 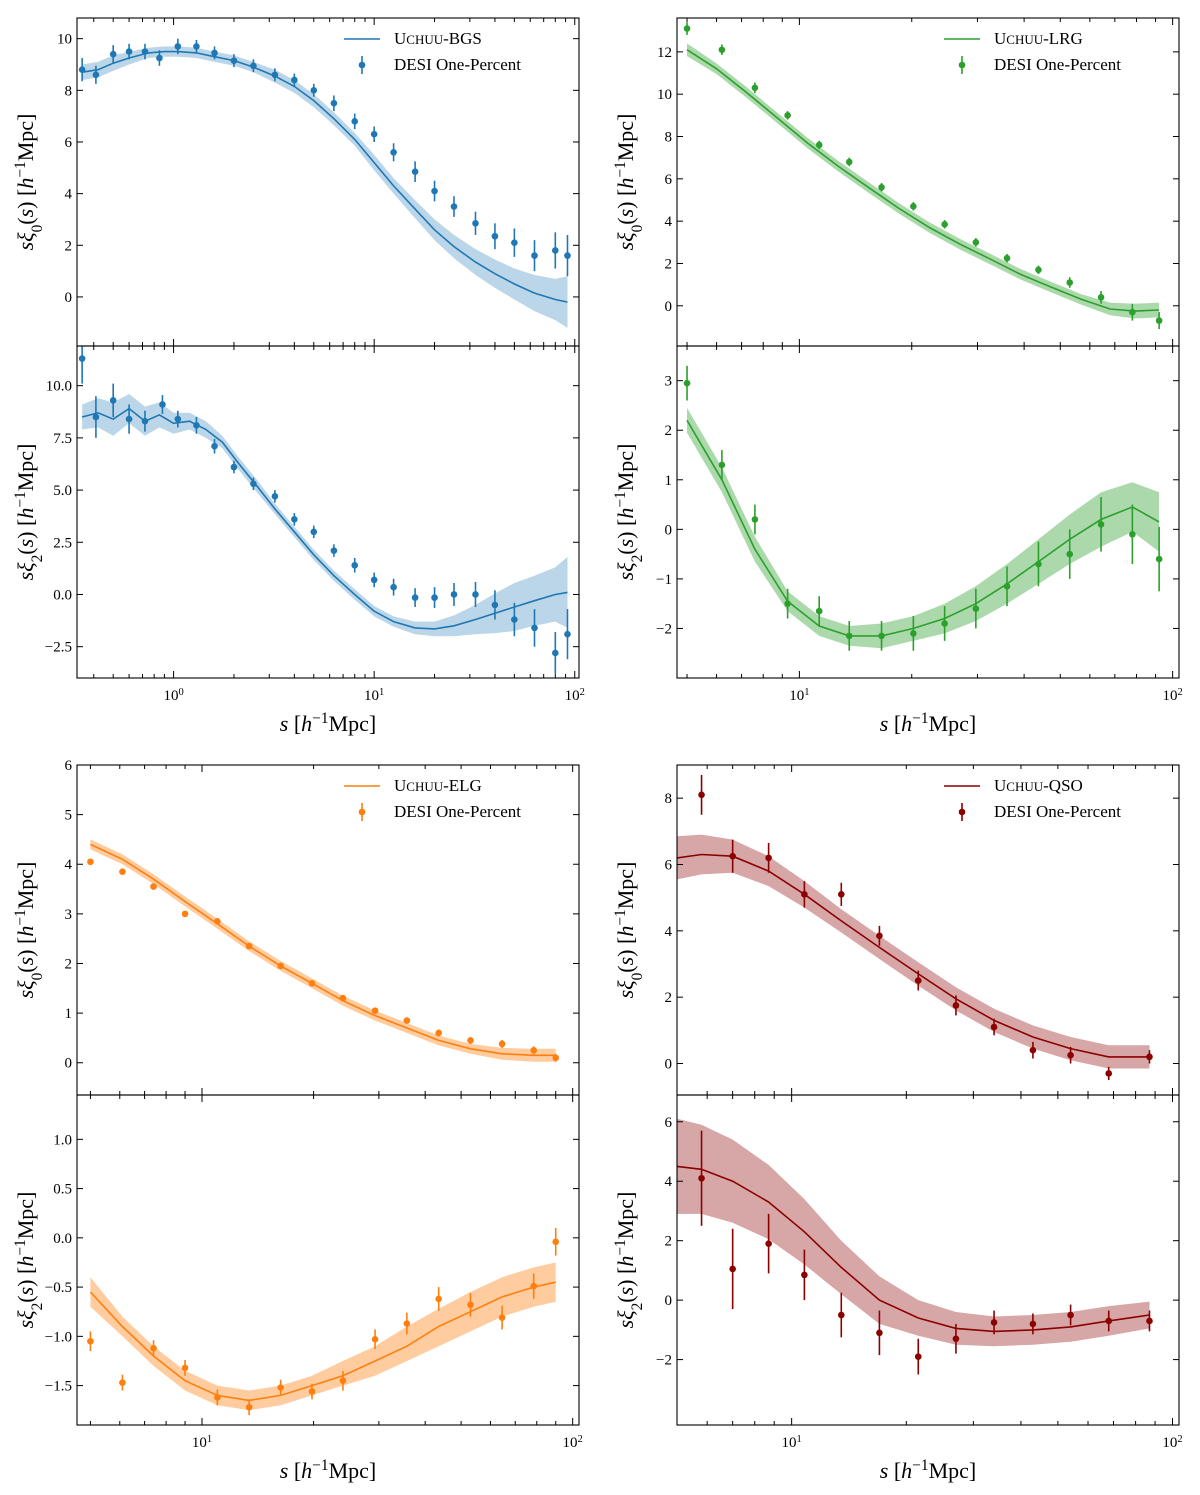 I want to click on y-tick-label: 0.0, so click(x=62, y=1239).